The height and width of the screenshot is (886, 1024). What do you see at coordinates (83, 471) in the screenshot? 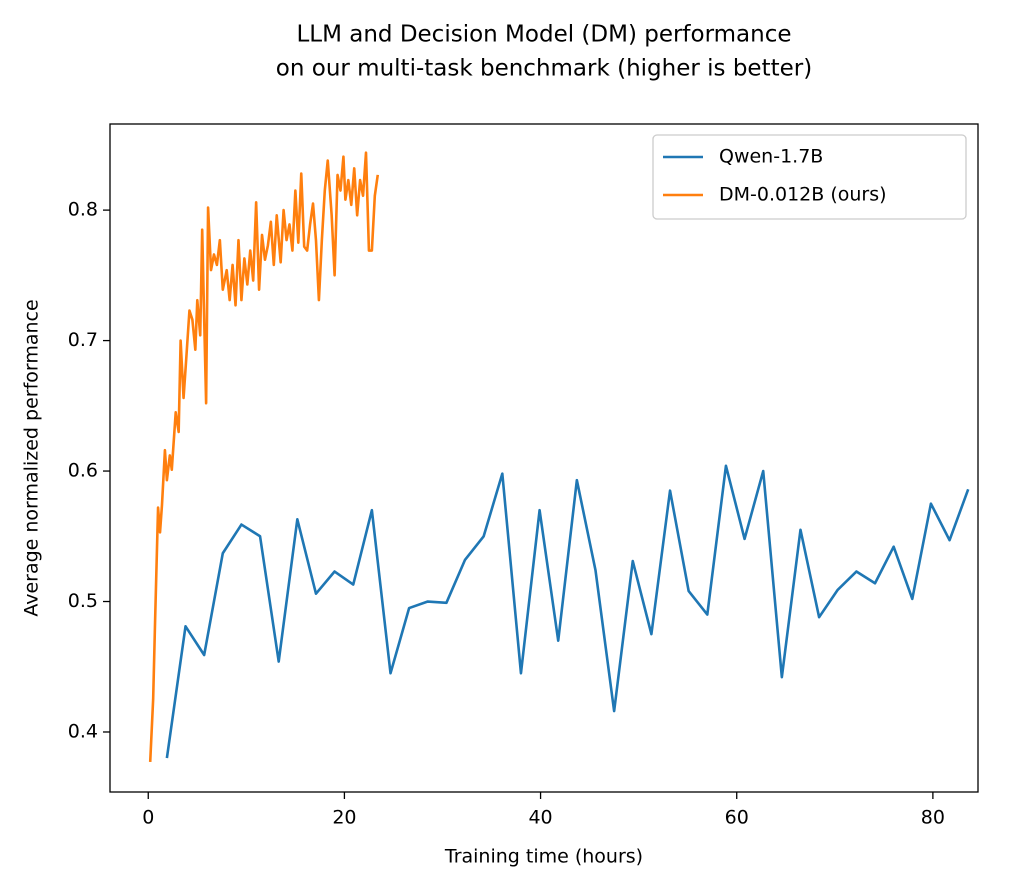
I see `y-tick-label: 0.6` at bounding box center [83, 471].